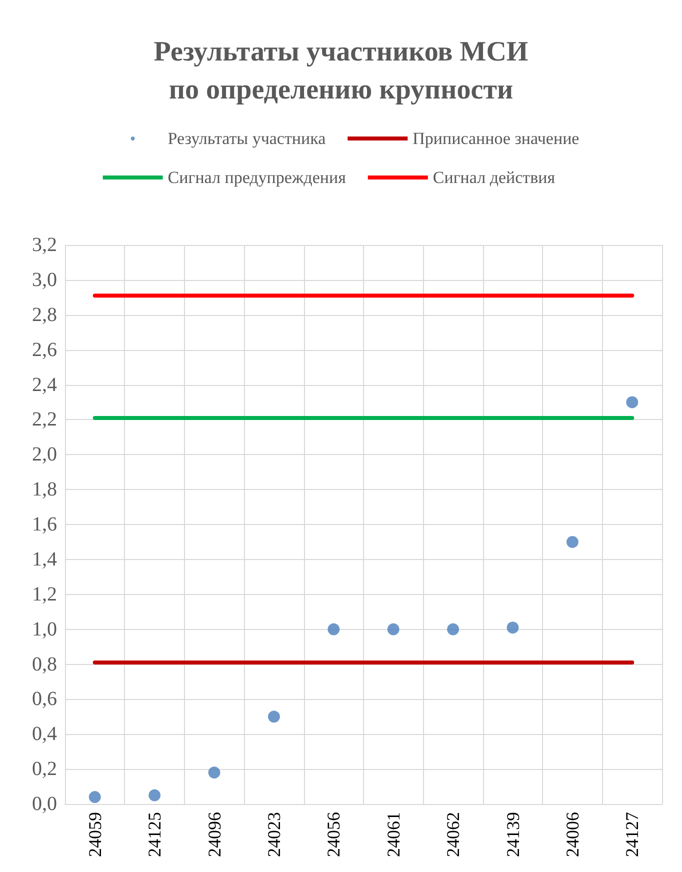  I want to click on legend-label: Результаты участника, so click(247, 138).